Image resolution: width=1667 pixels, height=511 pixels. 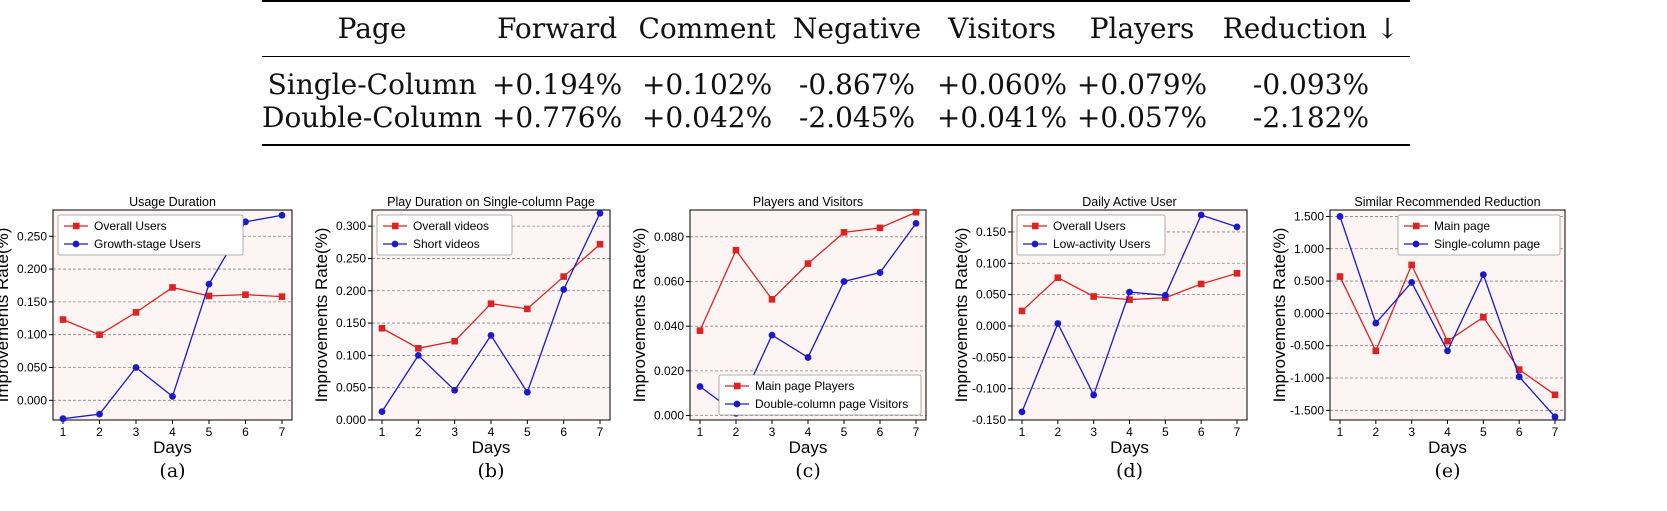 I want to click on x-tick-label: 3, so click(x=1411, y=432).